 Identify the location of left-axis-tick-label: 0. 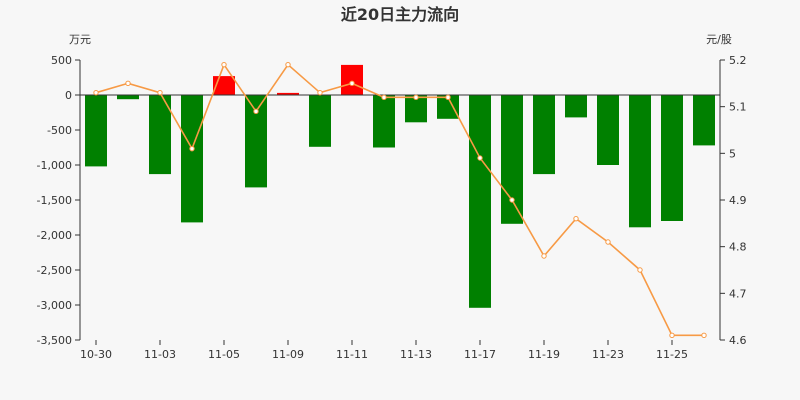
(68, 95).